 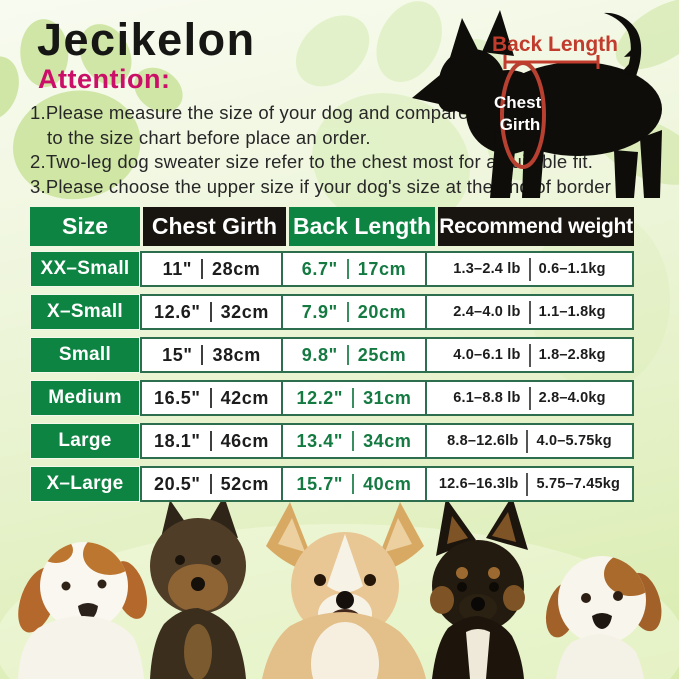 What do you see at coordinates (244, 397) in the screenshot?
I see `chest-centimeters: 42cm` at bounding box center [244, 397].